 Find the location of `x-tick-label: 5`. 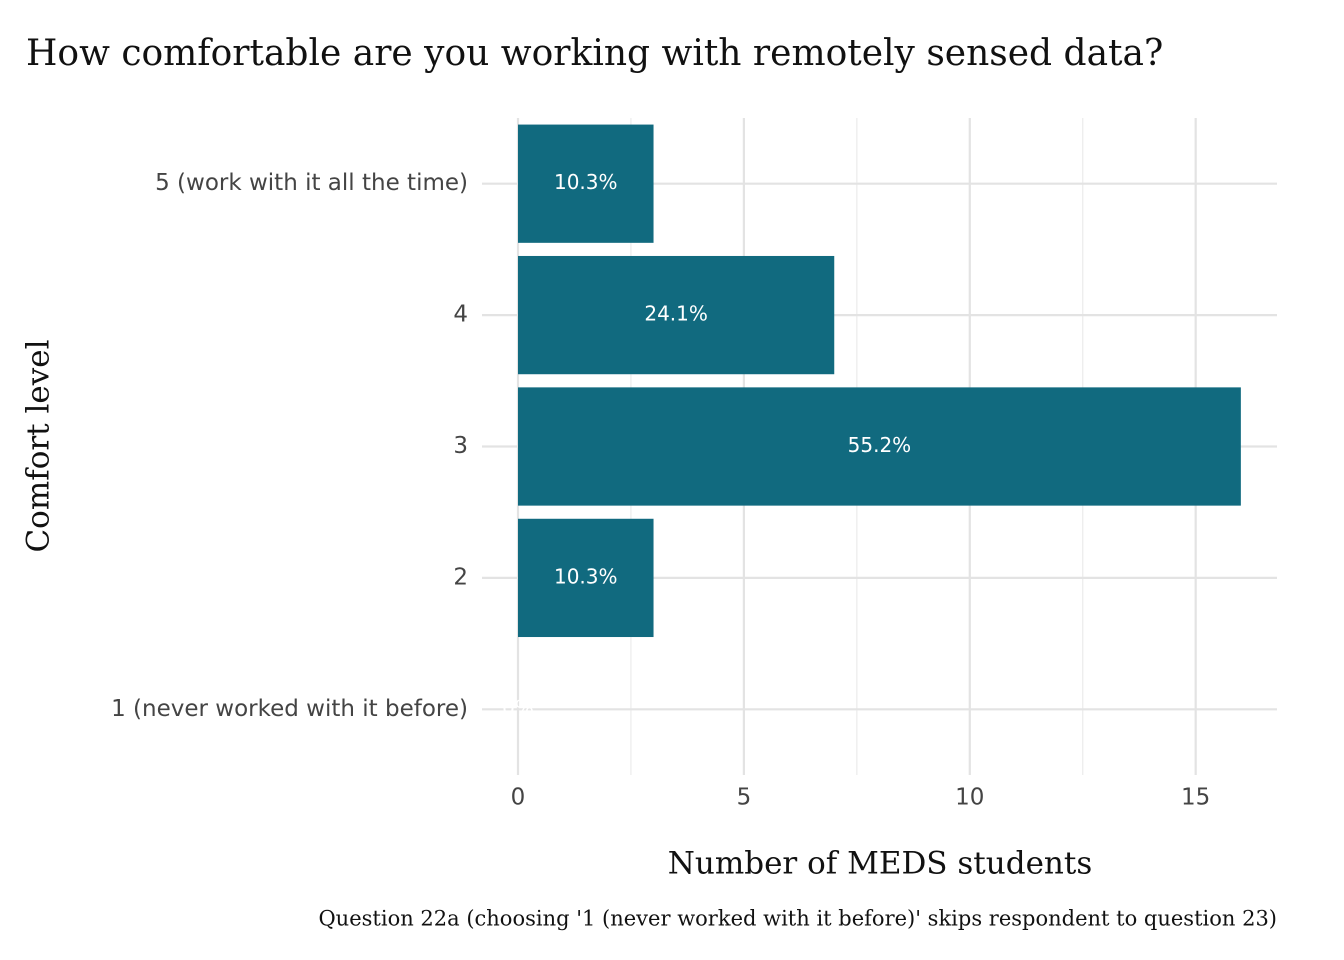

x-tick-label: 5 is located at coordinates (744, 798).